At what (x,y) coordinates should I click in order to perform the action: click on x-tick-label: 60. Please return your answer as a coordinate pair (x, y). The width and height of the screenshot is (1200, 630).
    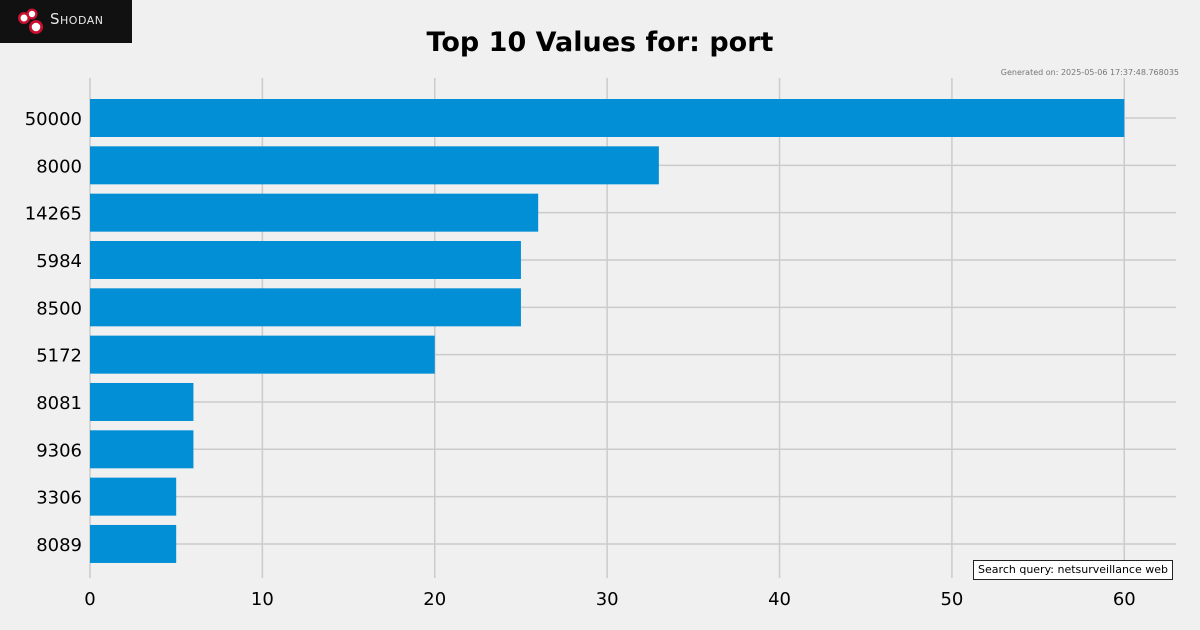
    Looking at the image, I should click on (1124, 599).